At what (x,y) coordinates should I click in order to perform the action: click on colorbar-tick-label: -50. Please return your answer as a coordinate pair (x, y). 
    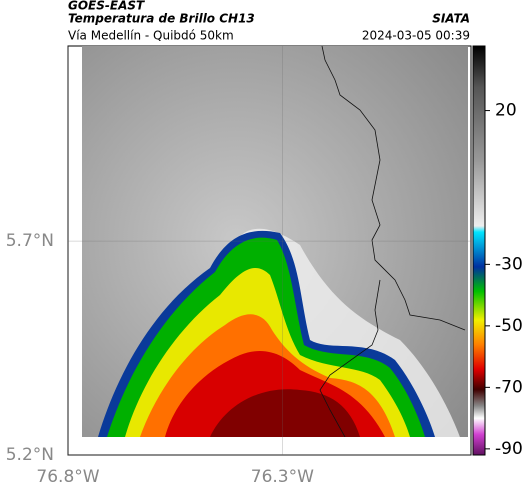
    Looking at the image, I should click on (509, 326).